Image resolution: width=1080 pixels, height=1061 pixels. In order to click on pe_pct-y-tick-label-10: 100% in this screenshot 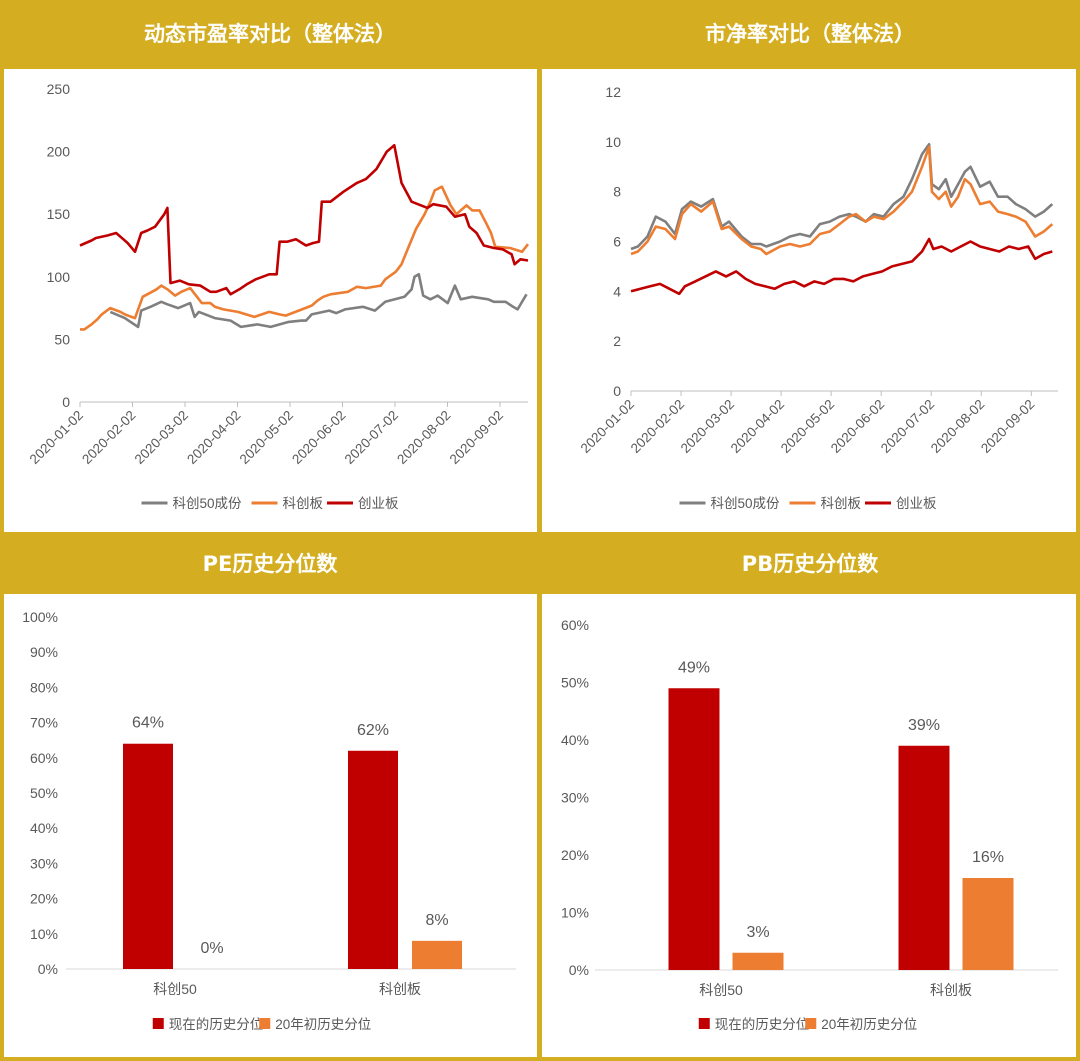, I will do `click(40, 617)`.